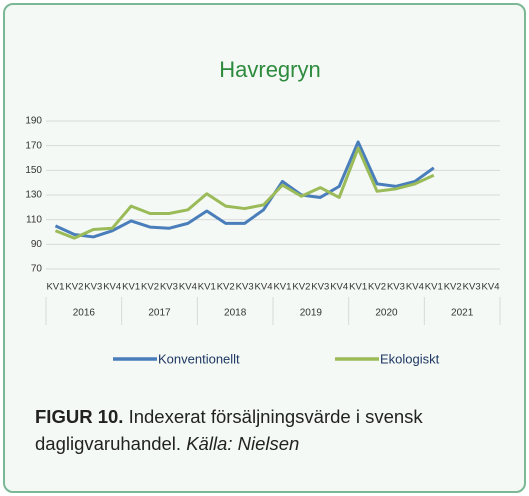 The width and height of the screenshot is (529, 496). Describe the element at coordinates (159, 313) in the screenshot. I see `group-label: 2017` at that location.